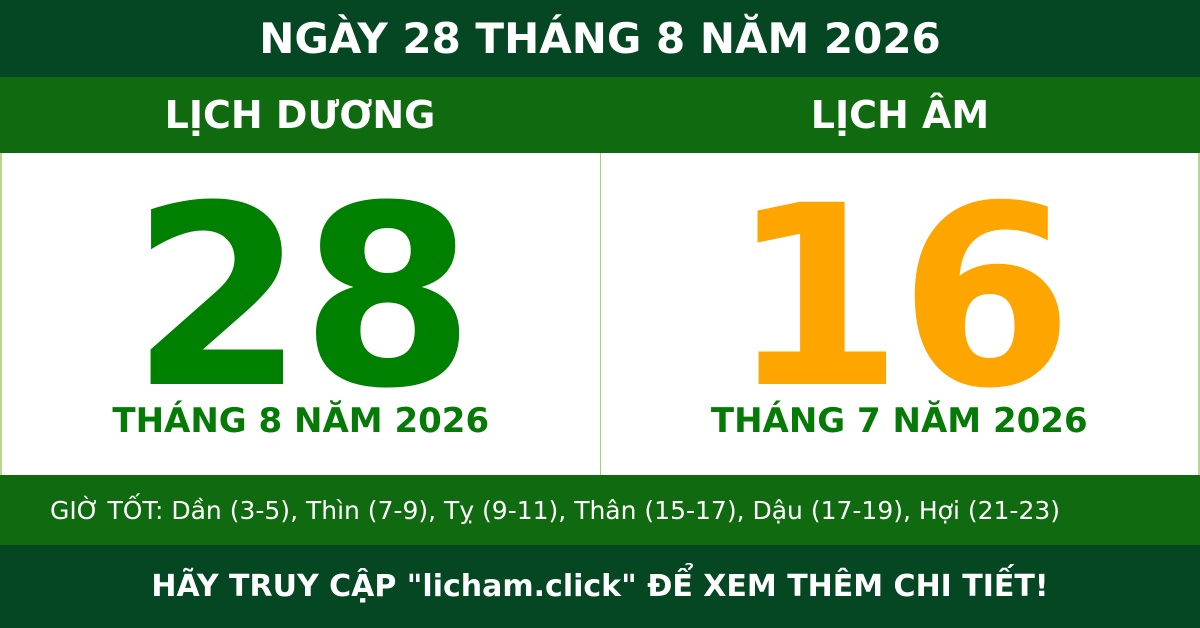  Describe the element at coordinates (900, 115) in the screenshot. I see `lunar-heading: LỊCH ÂM` at that location.